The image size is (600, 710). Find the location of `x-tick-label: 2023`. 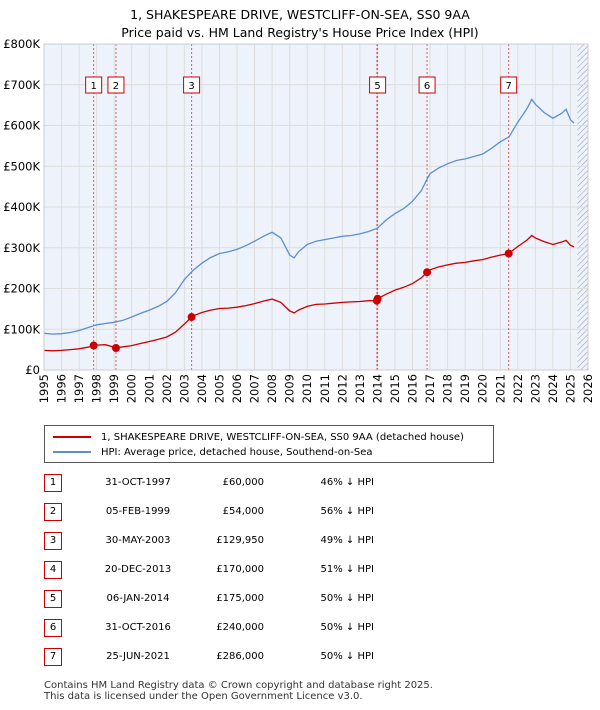

x-tick-label: 2023 is located at coordinates (535, 388).